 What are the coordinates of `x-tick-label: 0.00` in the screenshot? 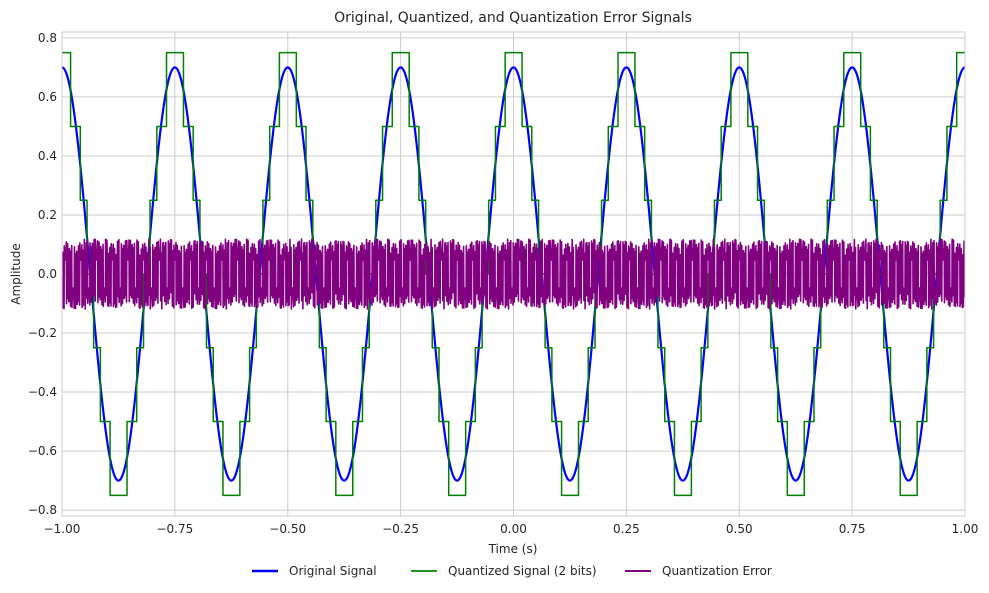 It's located at (513, 529).